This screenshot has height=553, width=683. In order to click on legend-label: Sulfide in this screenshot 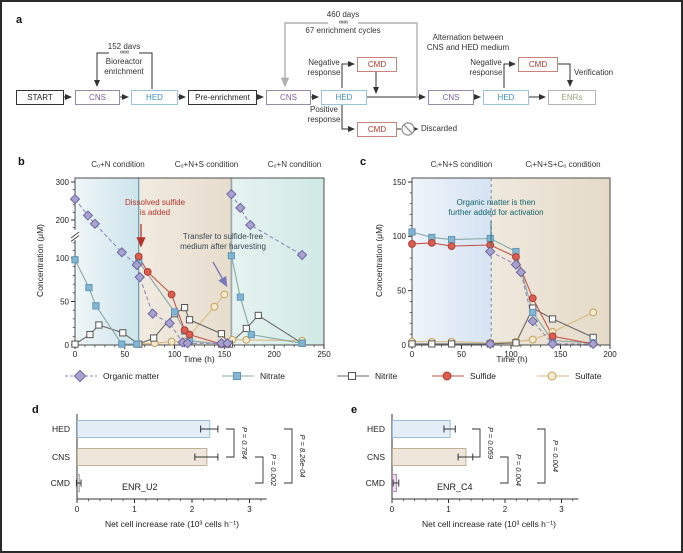, I will do `click(483, 376)`.